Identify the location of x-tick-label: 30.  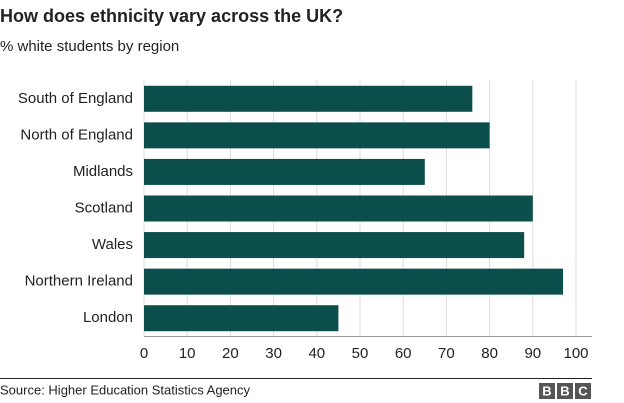
(273, 353).